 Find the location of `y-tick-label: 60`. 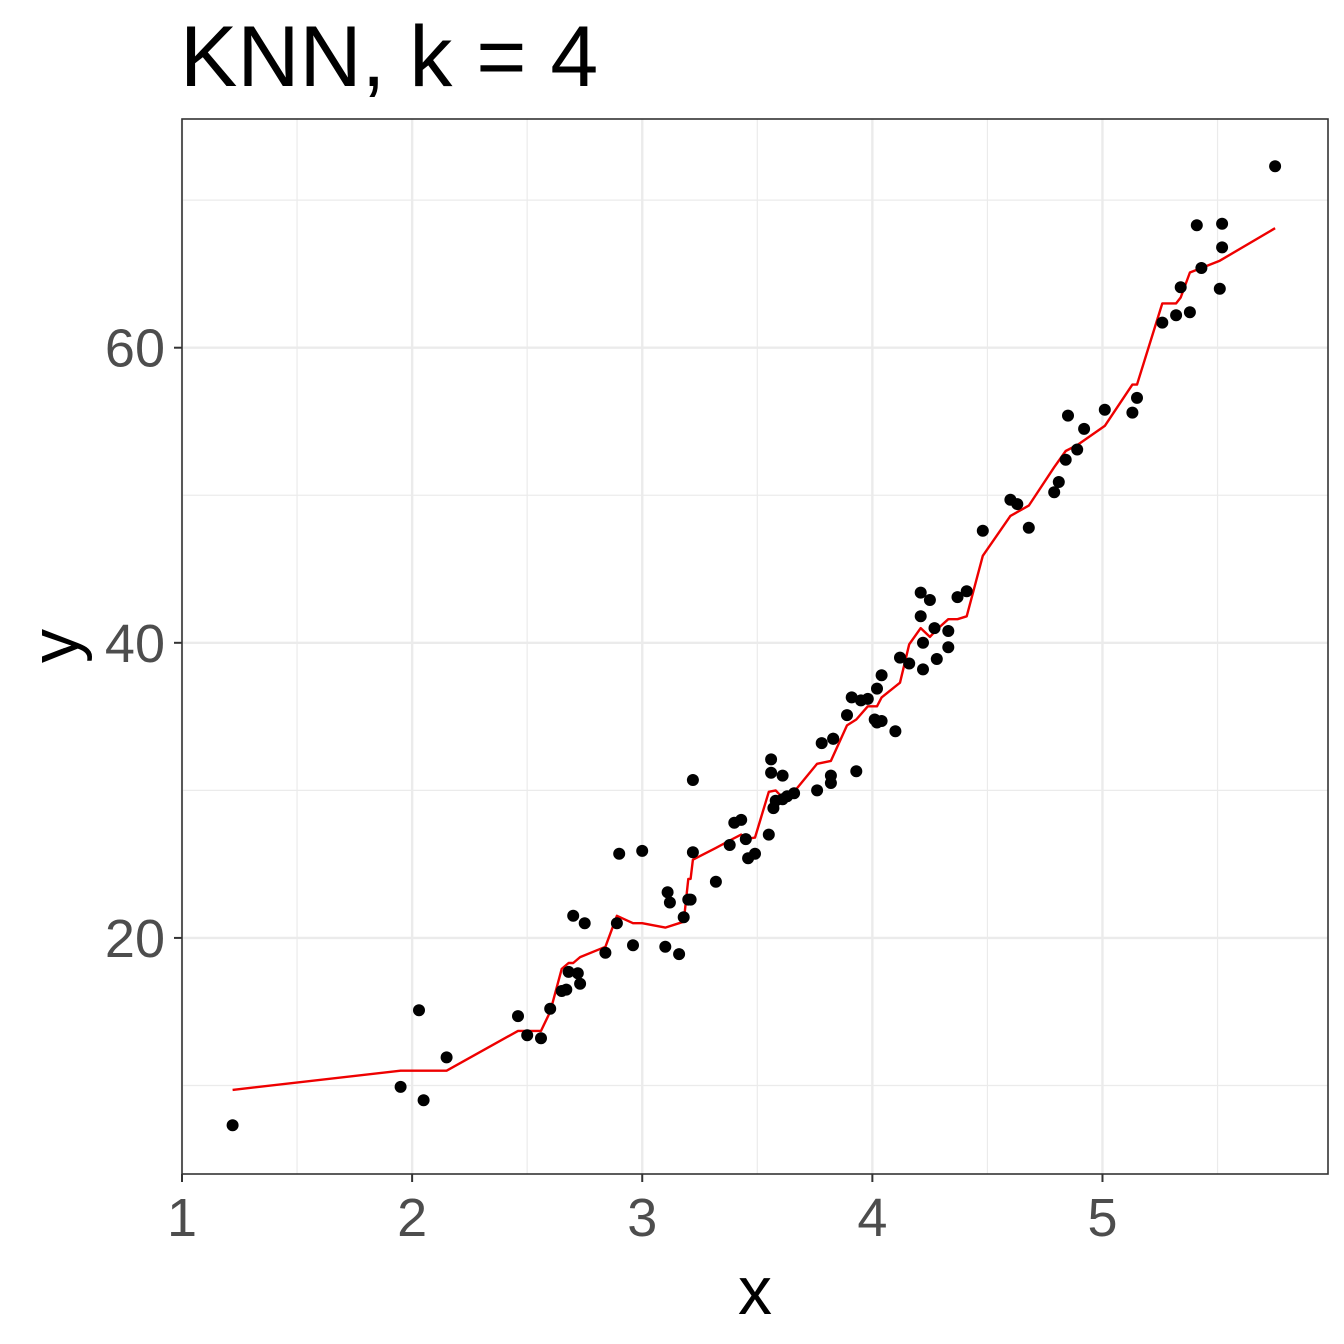

y-tick-label: 60 is located at coordinates (135, 349).